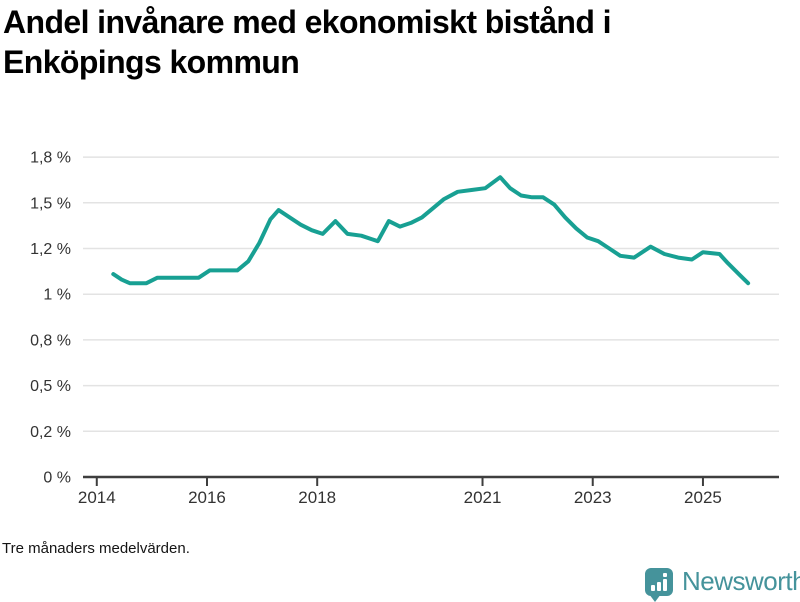 Image resolution: width=800 pixels, height=602 pixels. Describe the element at coordinates (703, 497) in the screenshot. I see `x-axis-tick-label: 2025` at that location.